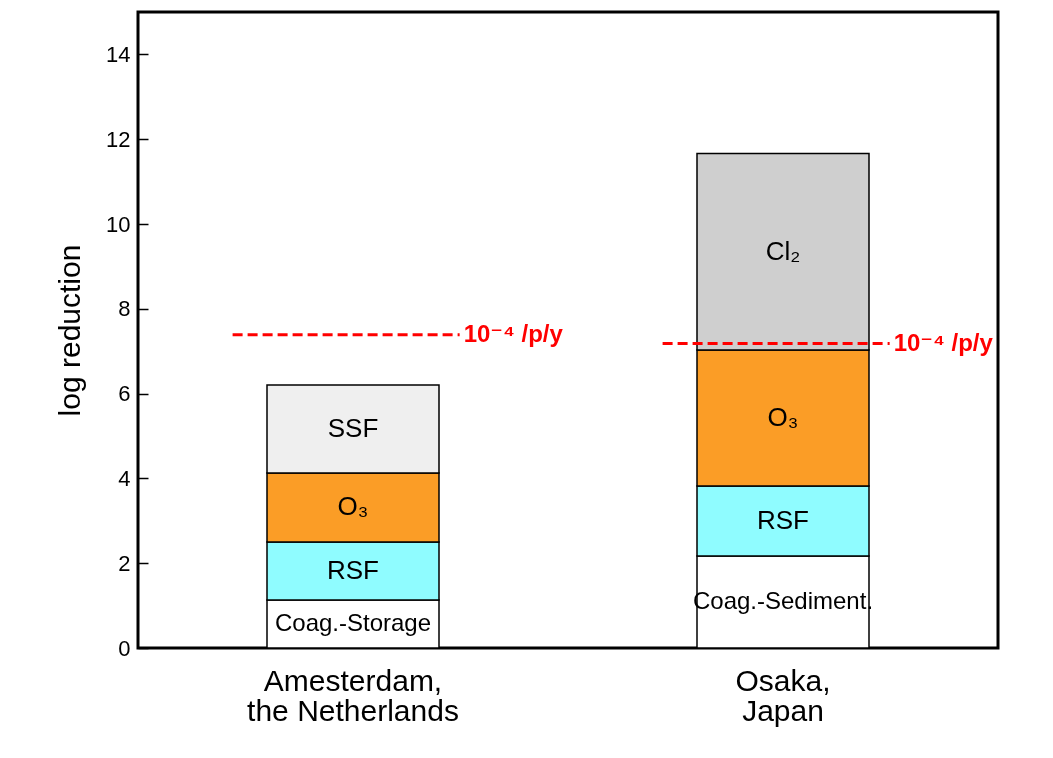 This screenshot has height=758, width=1053. Describe the element at coordinates (124, 478) in the screenshot. I see `y-tick-label: 4` at that location.